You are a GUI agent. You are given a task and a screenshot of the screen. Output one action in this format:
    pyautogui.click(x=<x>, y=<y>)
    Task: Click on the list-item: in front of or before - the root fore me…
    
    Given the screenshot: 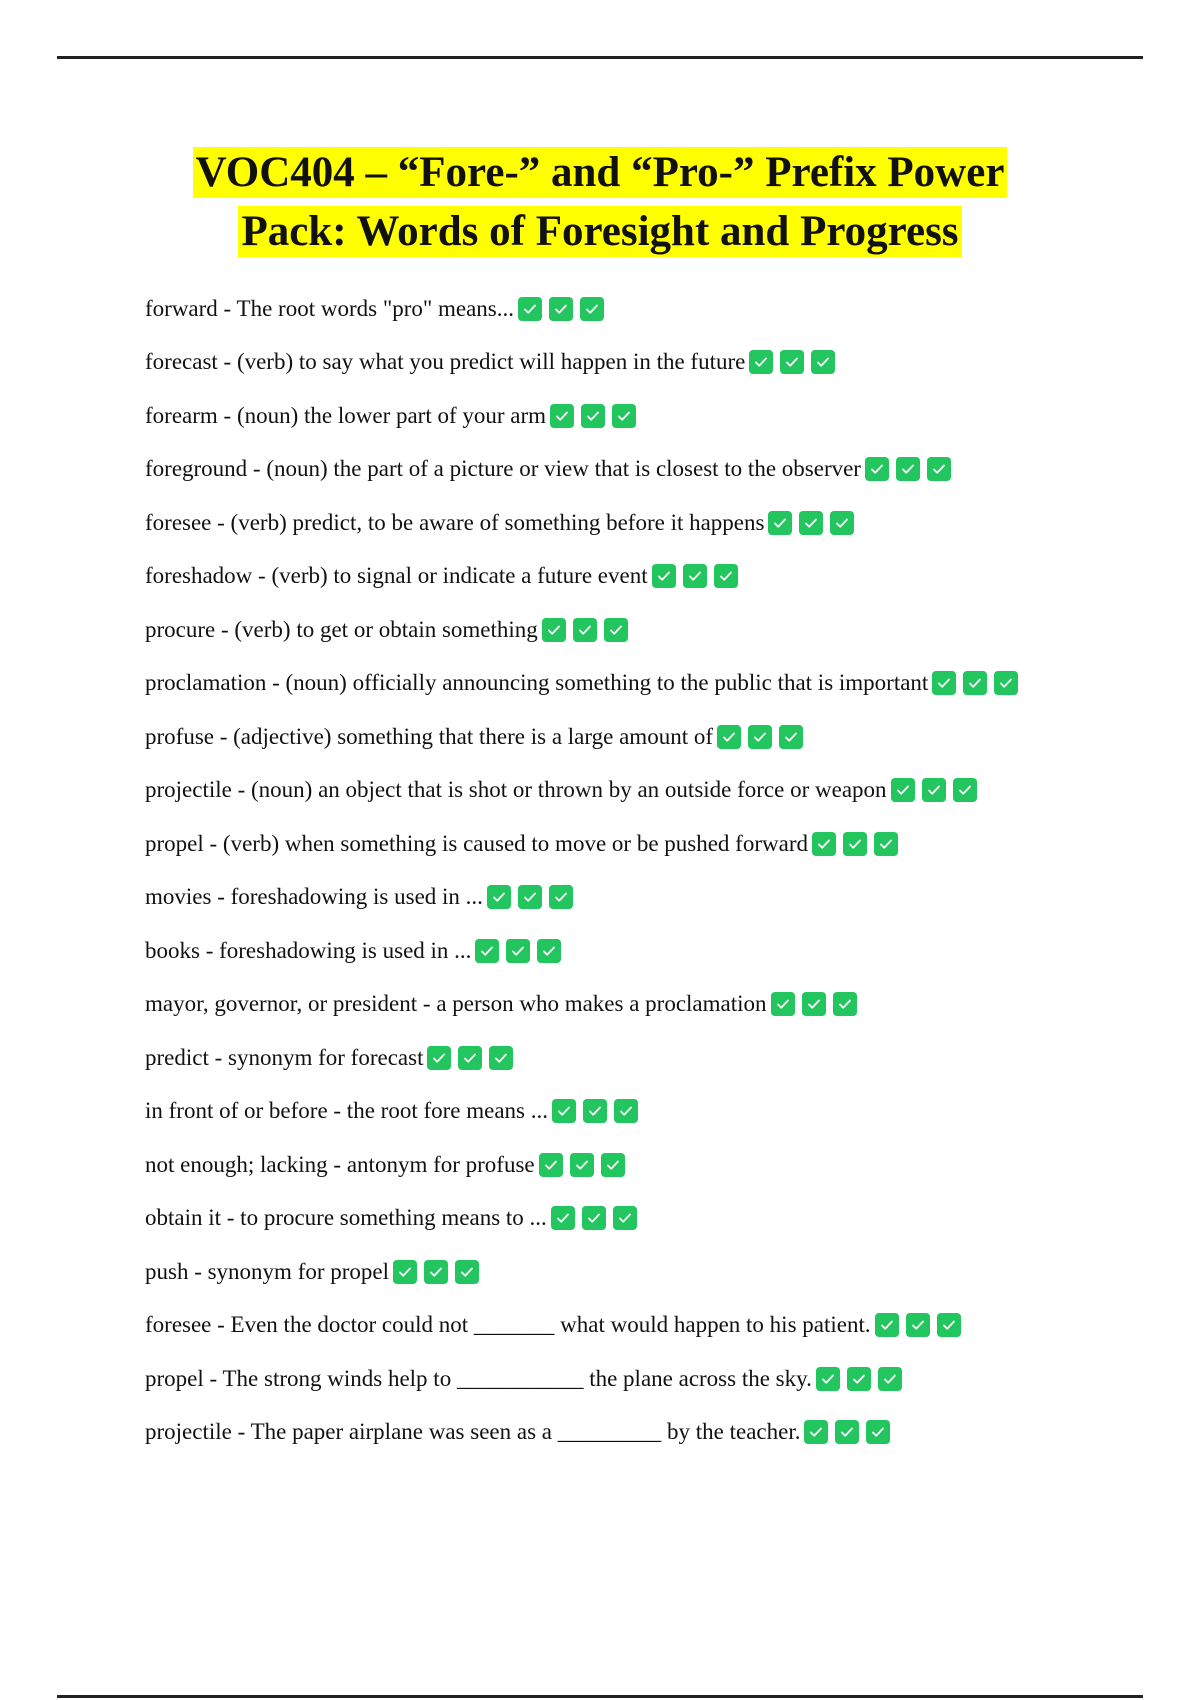 What is the action you would take?
    pyautogui.click(x=645, y=1112)
    